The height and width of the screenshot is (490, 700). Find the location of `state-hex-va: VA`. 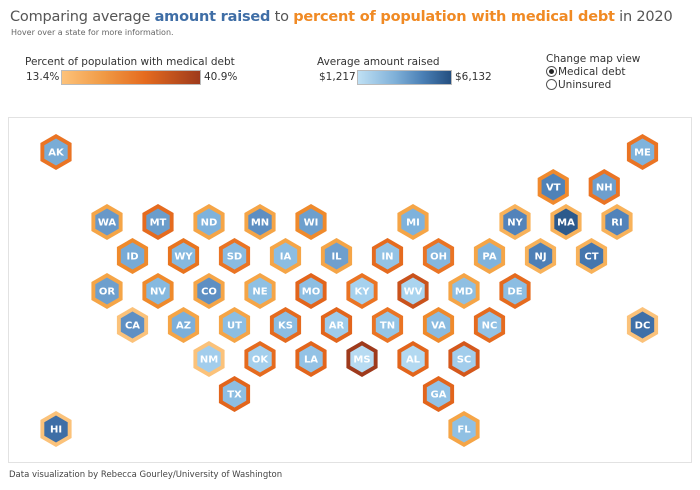

state-hex-va: VA is located at coordinates (438, 325).